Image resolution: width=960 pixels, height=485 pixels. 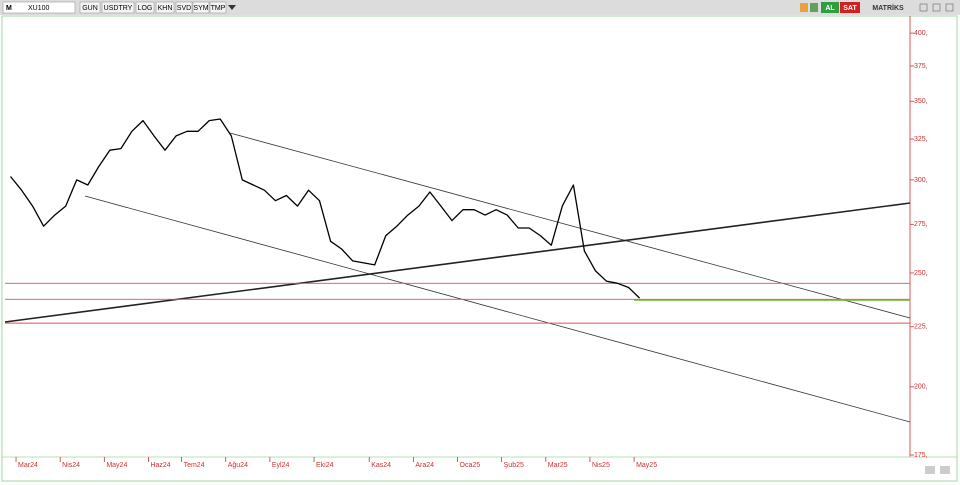 What do you see at coordinates (921, 387) in the screenshot?
I see `y-tick-label: 200,` at bounding box center [921, 387].